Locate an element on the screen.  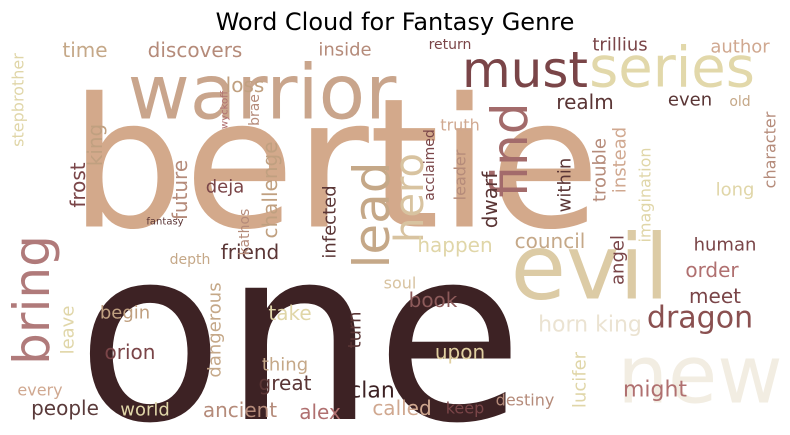
word: called is located at coordinates (401, 408).